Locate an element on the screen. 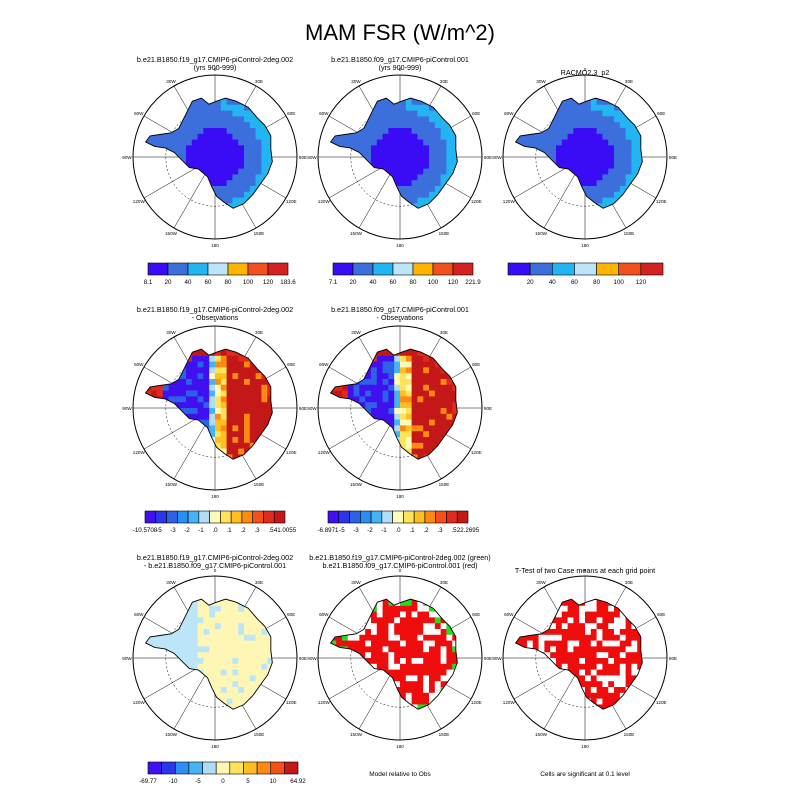 The width and height of the screenshot is (800, 800). meridian-label: 60W is located at coordinates (324, 364).